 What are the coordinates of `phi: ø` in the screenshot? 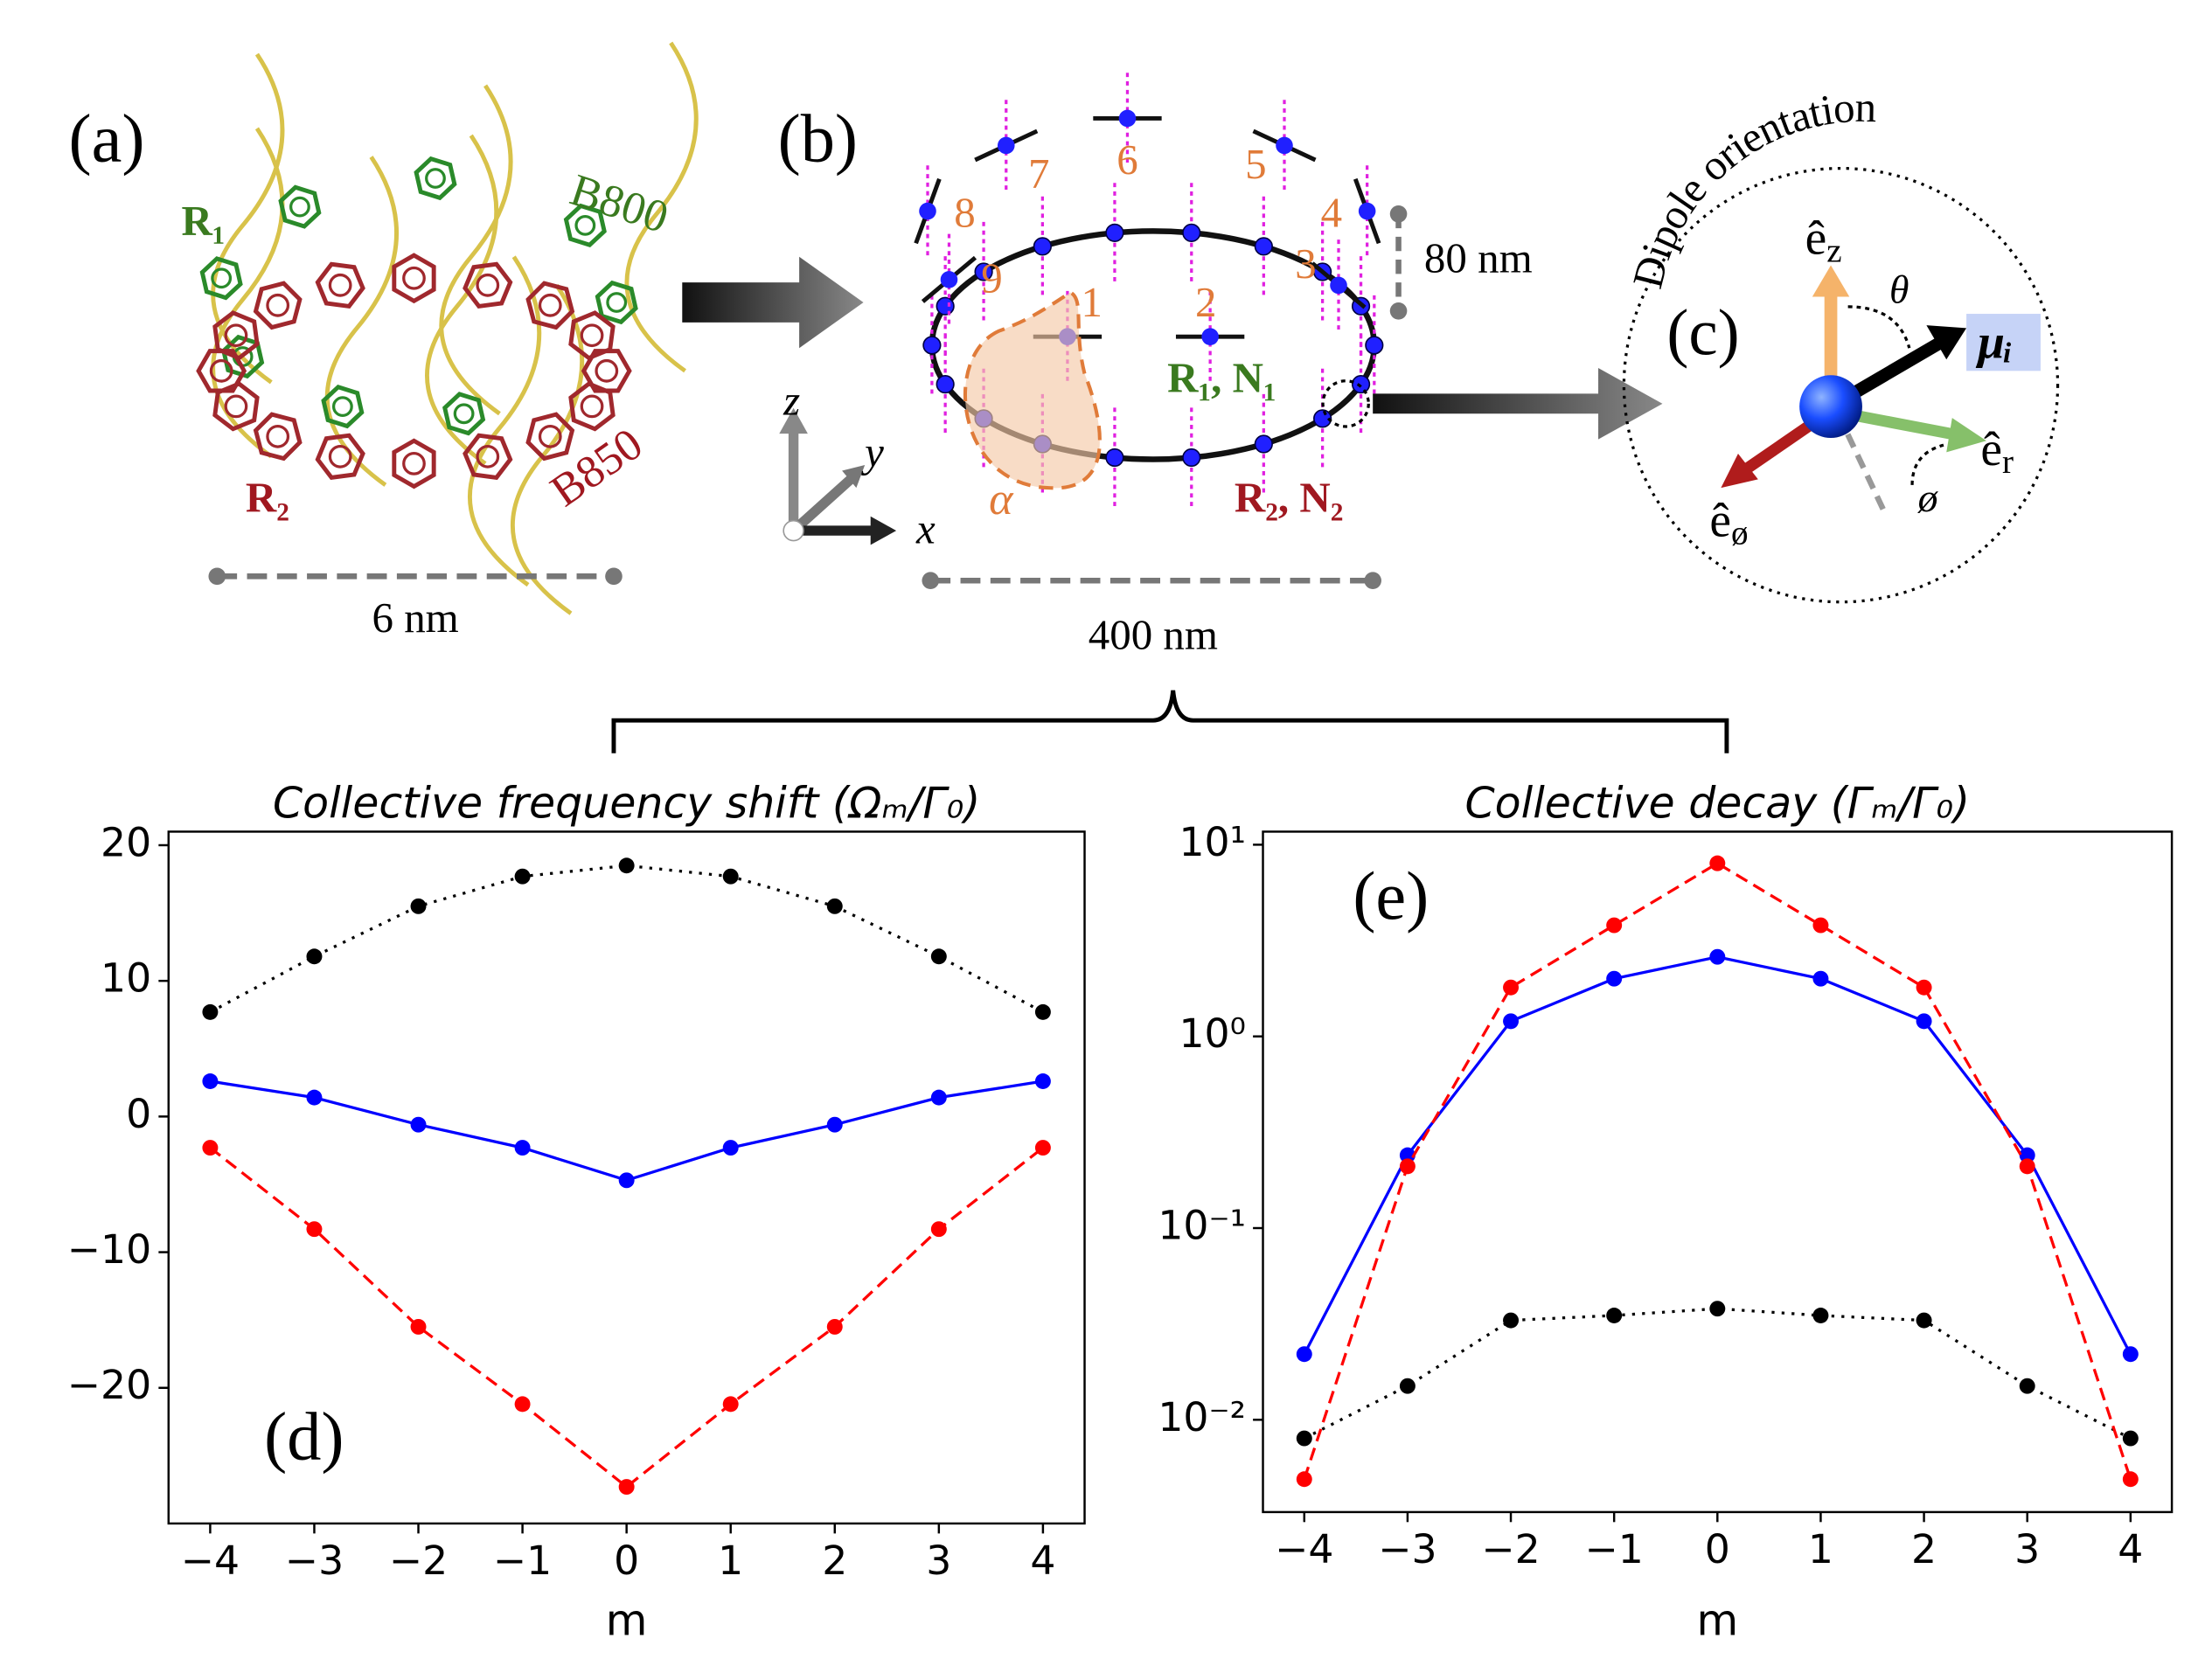 It's located at (1928, 497).